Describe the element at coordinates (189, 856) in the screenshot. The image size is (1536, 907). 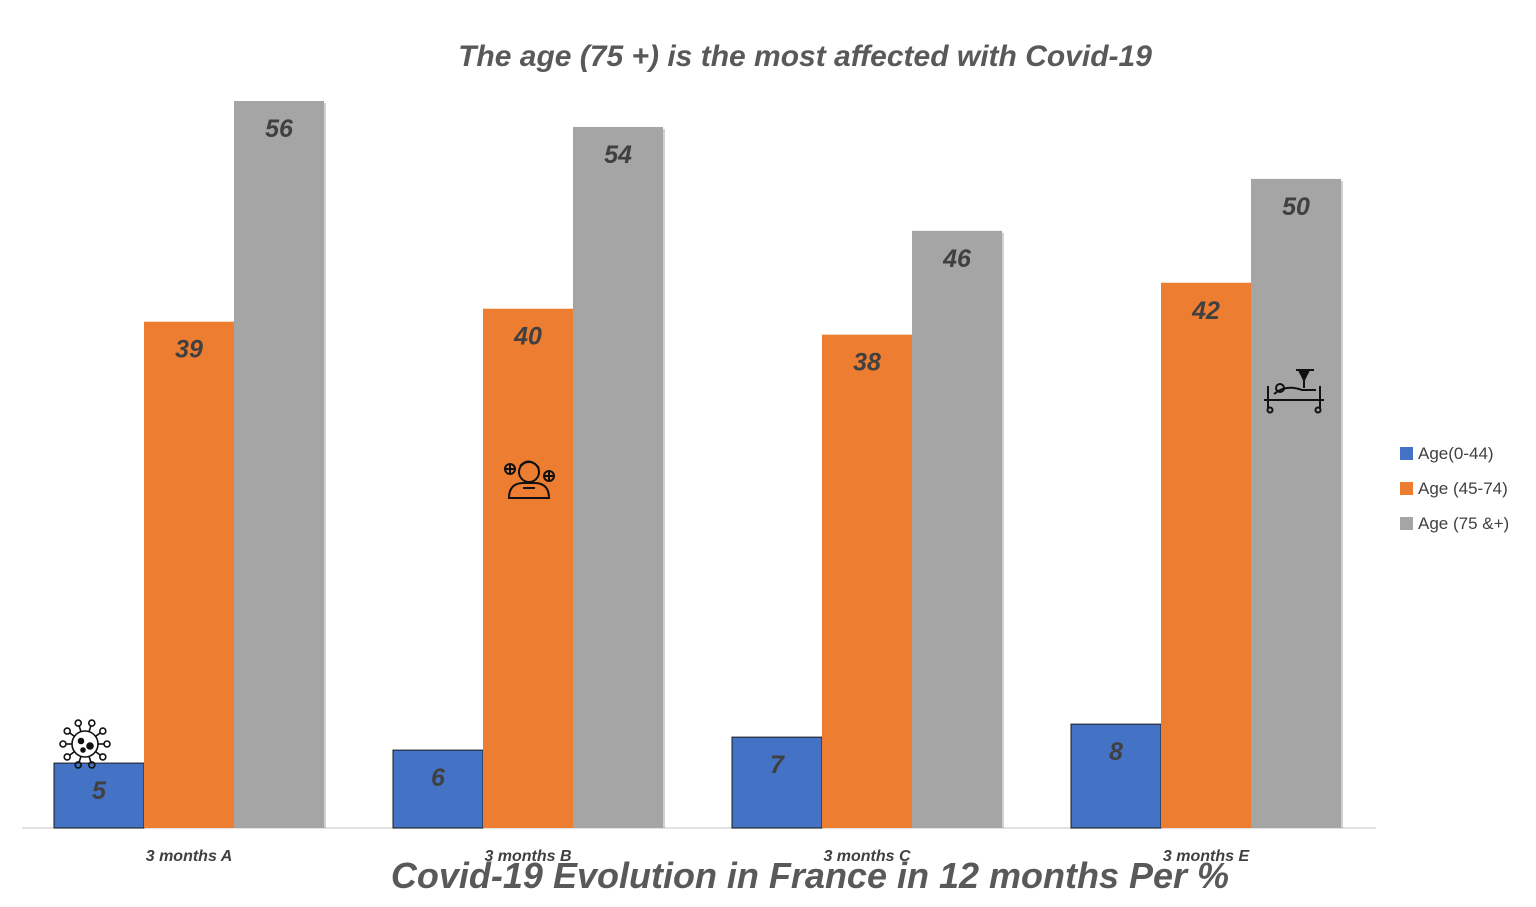
I see `x-tick-label-0: 3 months A` at that location.